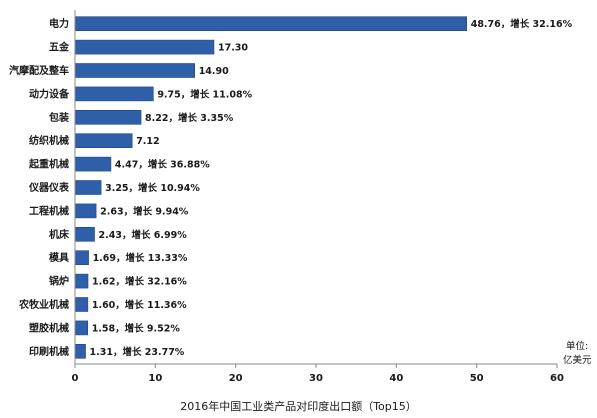 Image resolution: width=597 pixels, height=418 pixels. What do you see at coordinates (316, 378) in the screenshot?
I see `x-tick-label: 30` at bounding box center [316, 378].